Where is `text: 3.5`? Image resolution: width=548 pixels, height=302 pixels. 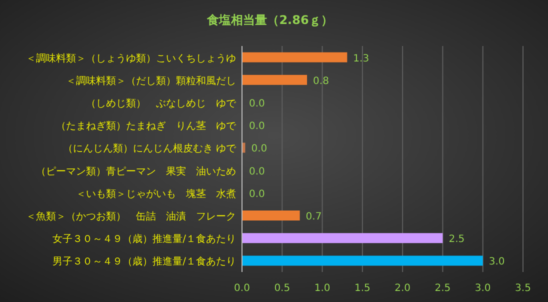 text: 3.5 is located at coordinates (523, 288).